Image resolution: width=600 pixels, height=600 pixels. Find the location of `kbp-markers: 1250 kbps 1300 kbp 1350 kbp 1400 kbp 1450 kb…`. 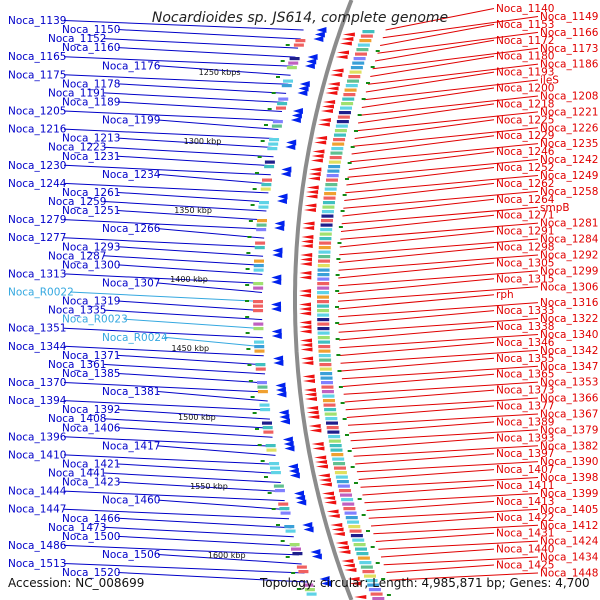

kbp-markers: 1250 kbps 1300 kbp 1350 kbp 1400 kbp 1450 kb… is located at coordinates (207, 314).